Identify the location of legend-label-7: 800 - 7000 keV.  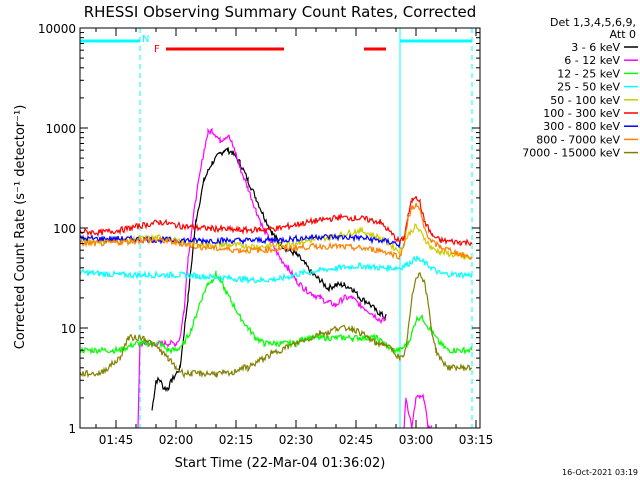
(578, 139).